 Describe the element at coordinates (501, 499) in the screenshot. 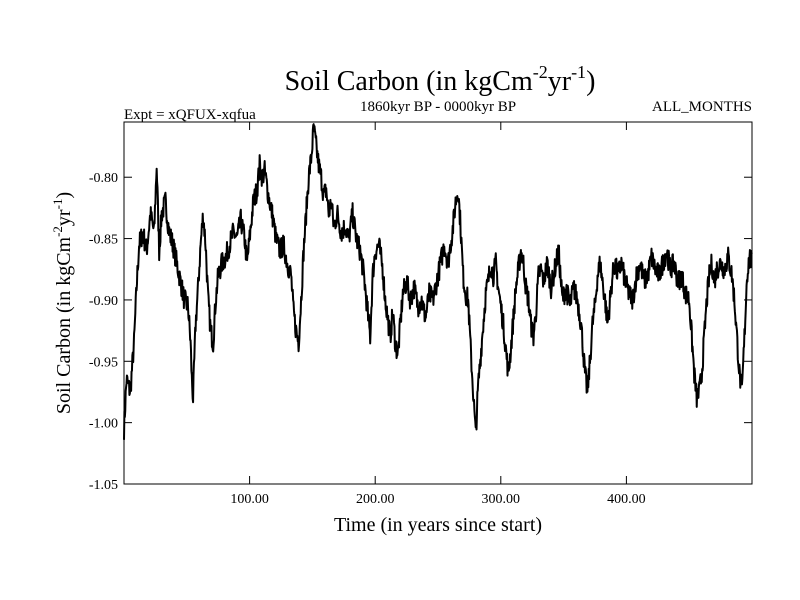

I see `x-tick-label: 300.00` at that location.